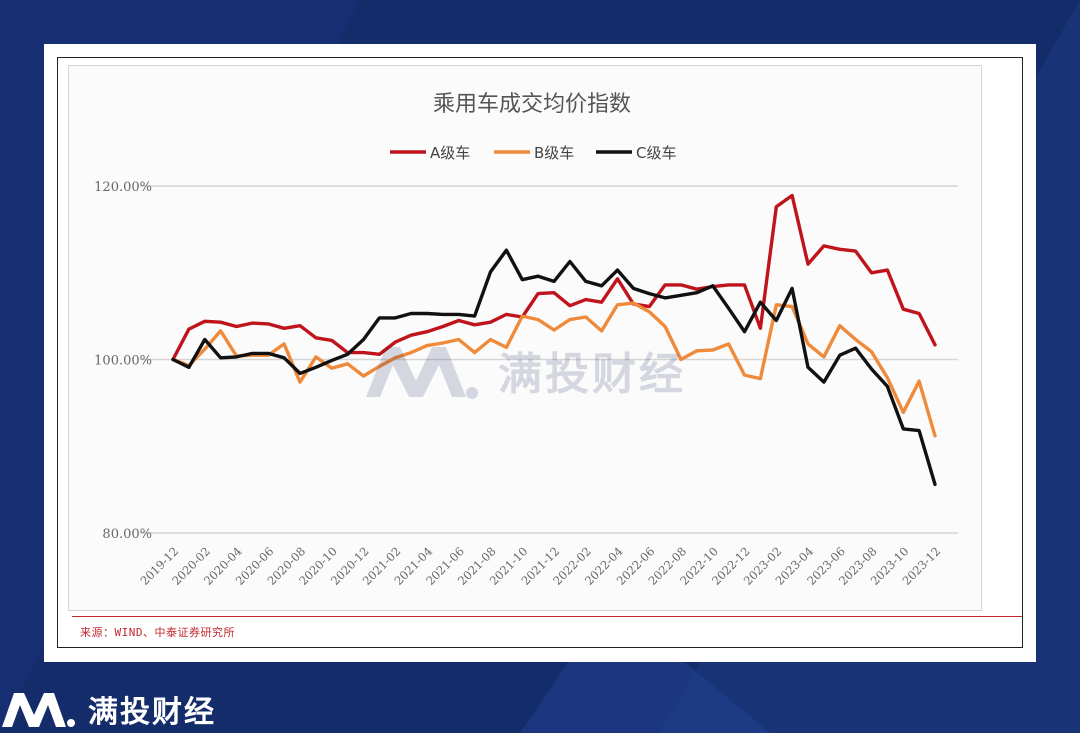 This screenshot has width=1080, height=733. Describe the element at coordinates (532, 104) in the screenshot. I see `chart-title: 乘用车成交均价指数` at that location.